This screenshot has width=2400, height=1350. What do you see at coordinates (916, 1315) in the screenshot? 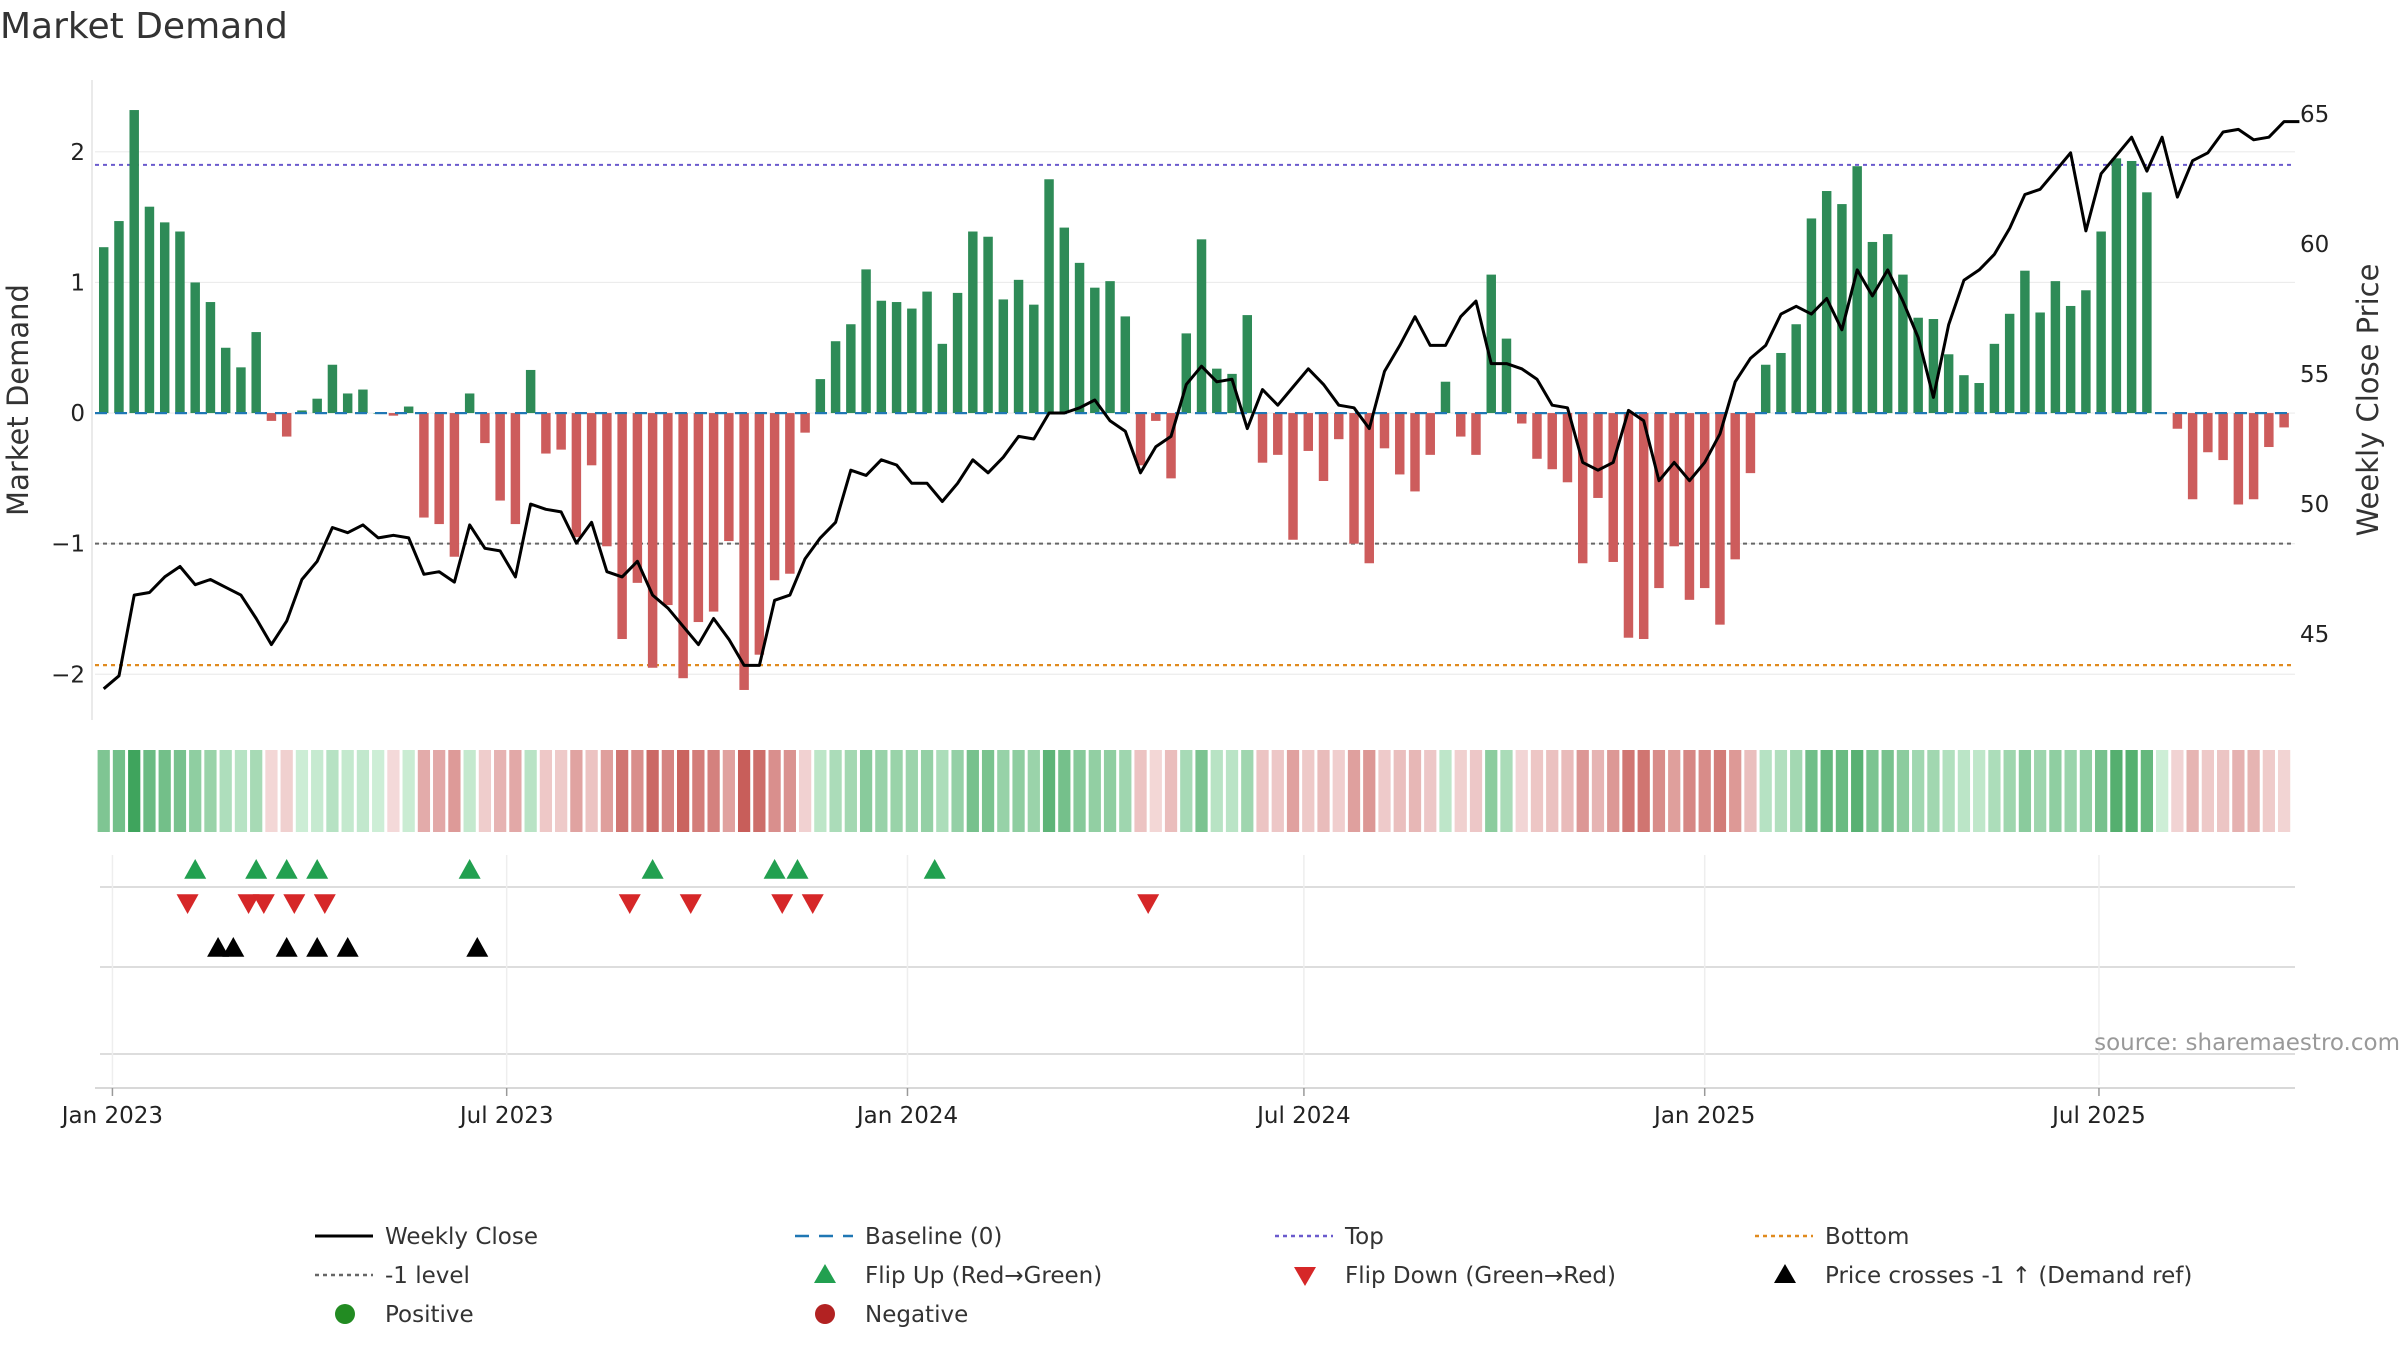
I see `legend-label: Negative` at bounding box center [916, 1315].